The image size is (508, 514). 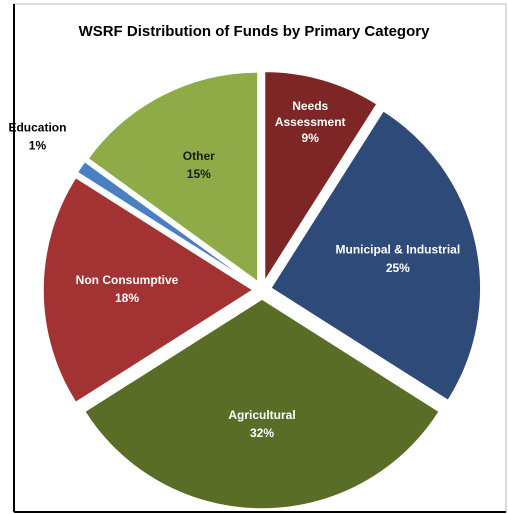 What do you see at coordinates (398, 268) in the screenshot?
I see `slice-value-label: 25%` at bounding box center [398, 268].